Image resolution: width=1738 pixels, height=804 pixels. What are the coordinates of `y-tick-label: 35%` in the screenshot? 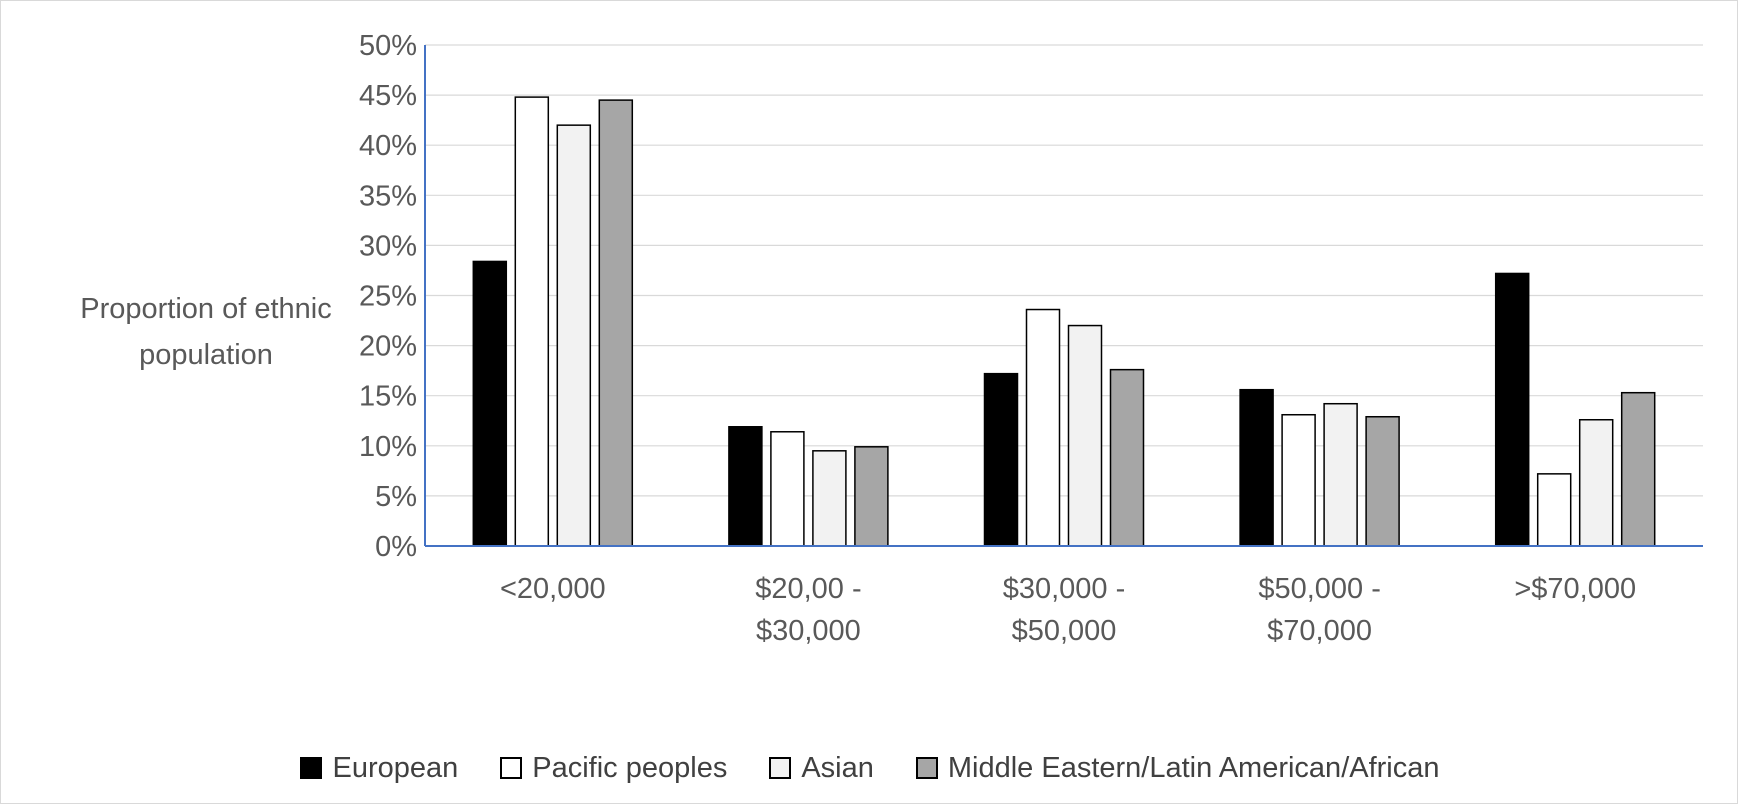 It's located at (388, 196).